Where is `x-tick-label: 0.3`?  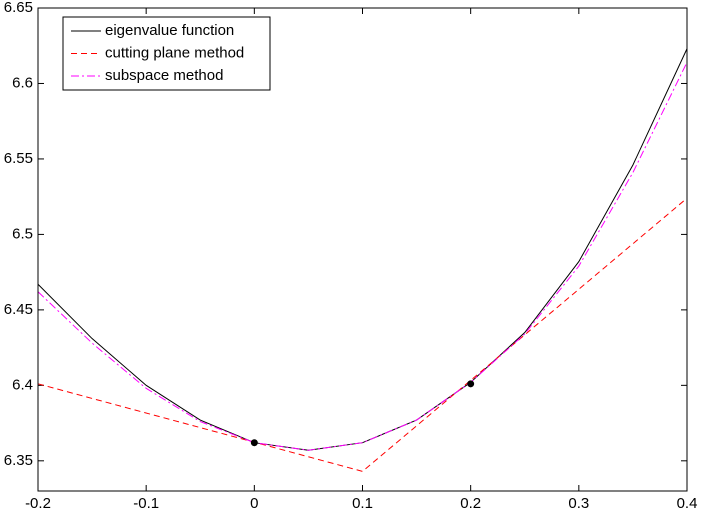 x-tick-label: 0.3 is located at coordinates (578, 503).